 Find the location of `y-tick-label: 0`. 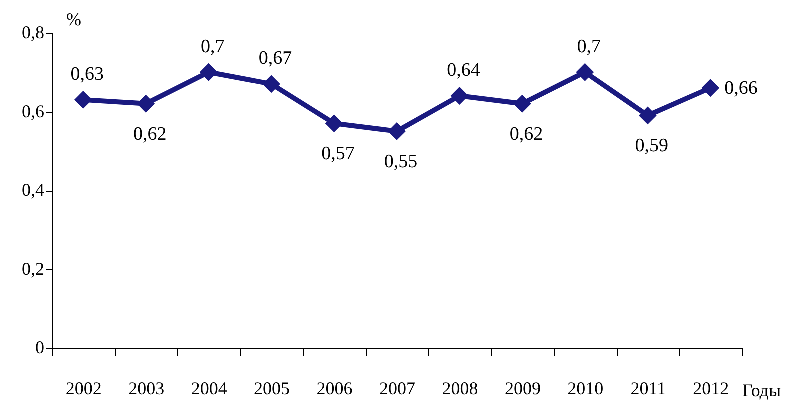

y-tick-label: 0 is located at coordinates (40, 348).